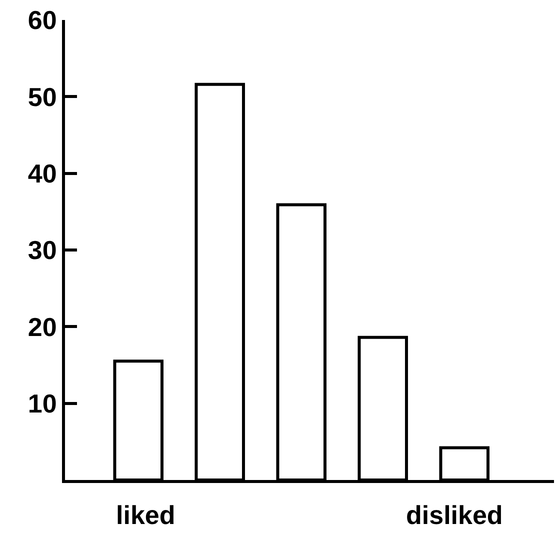 The image size is (559, 545). What do you see at coordinates (42, 20) in the screenshot?
I see `y-tick-label: 60` at bounding box center [42, 20].